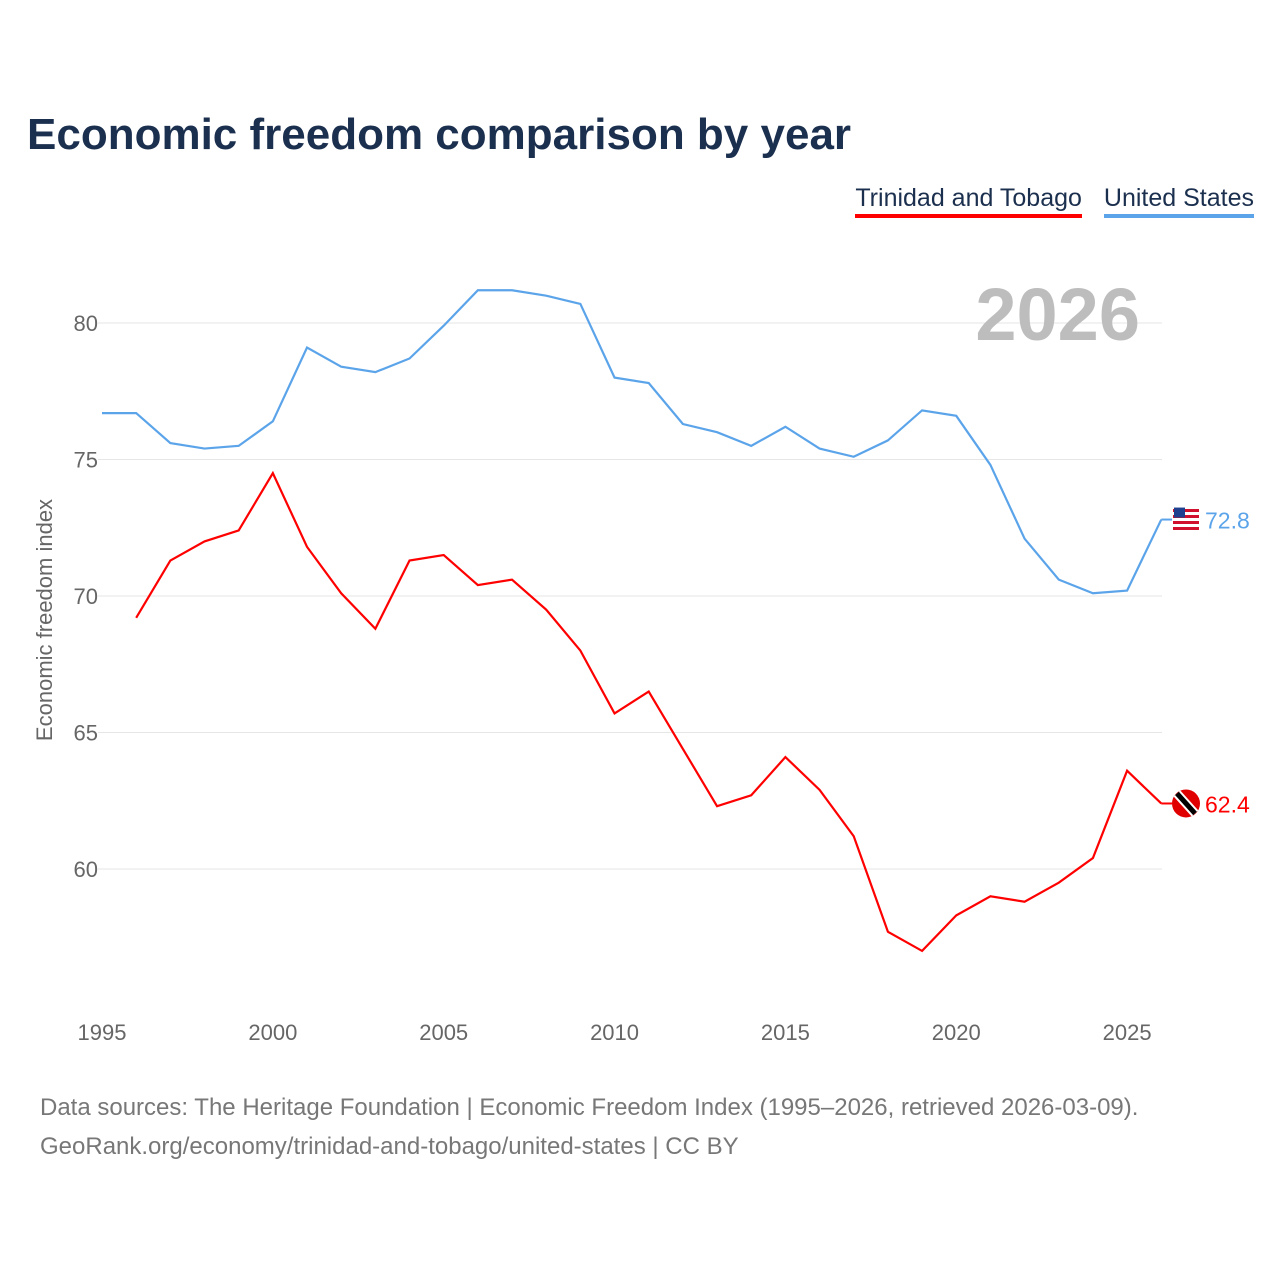 Image resolution: width=1280 pixels, height=1280 pixels. I want to click on year-watermark: 2026, so click(1057, 314).